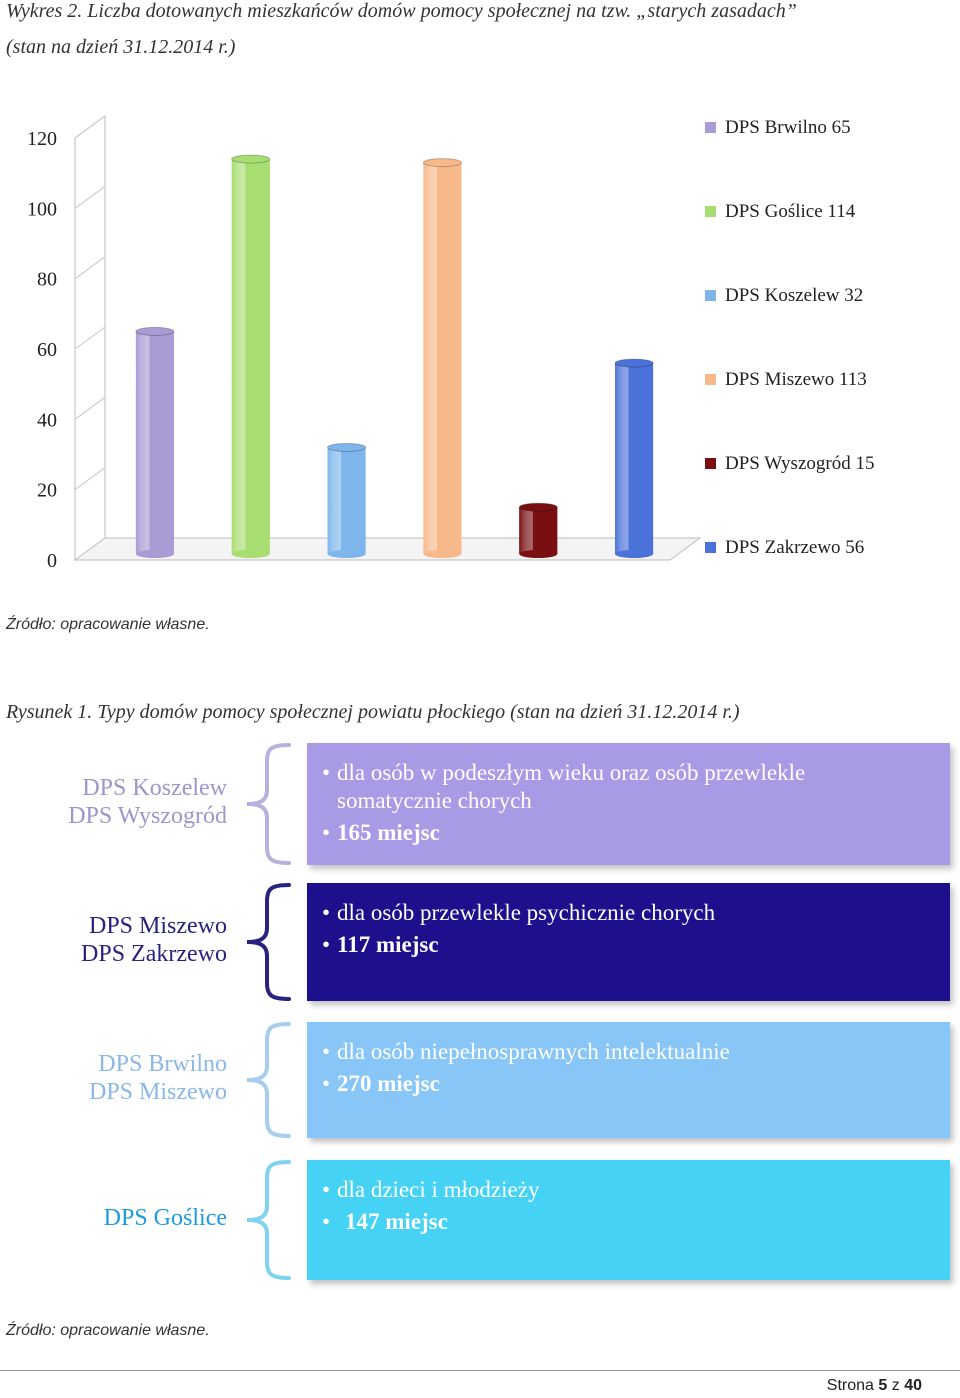  I want to click on figure-row-names: DPS Koszelew DPS Wyszogród, so click(119, 802).